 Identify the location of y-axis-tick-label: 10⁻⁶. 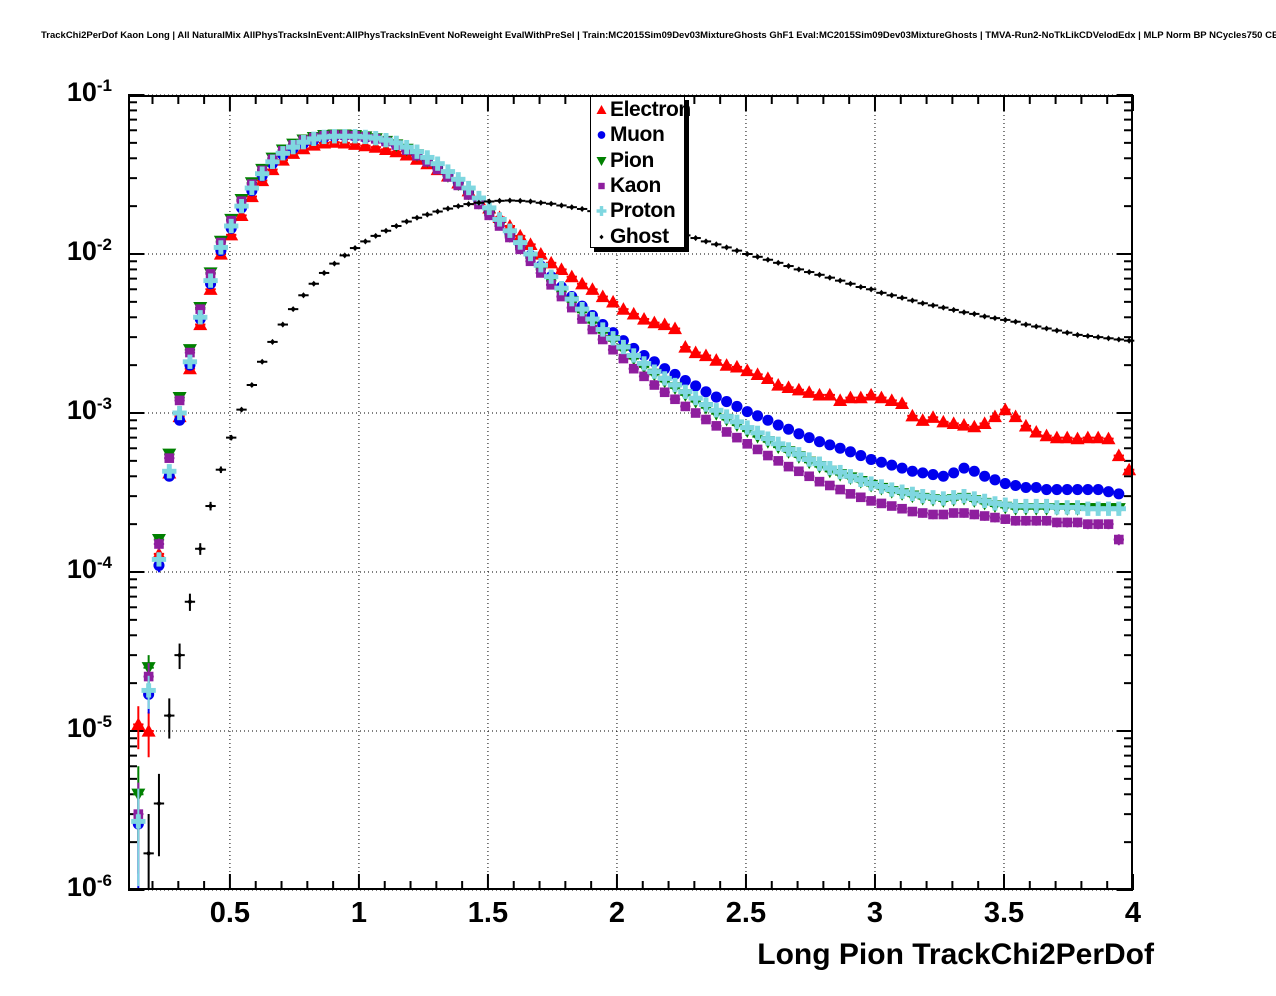
(89, 886).